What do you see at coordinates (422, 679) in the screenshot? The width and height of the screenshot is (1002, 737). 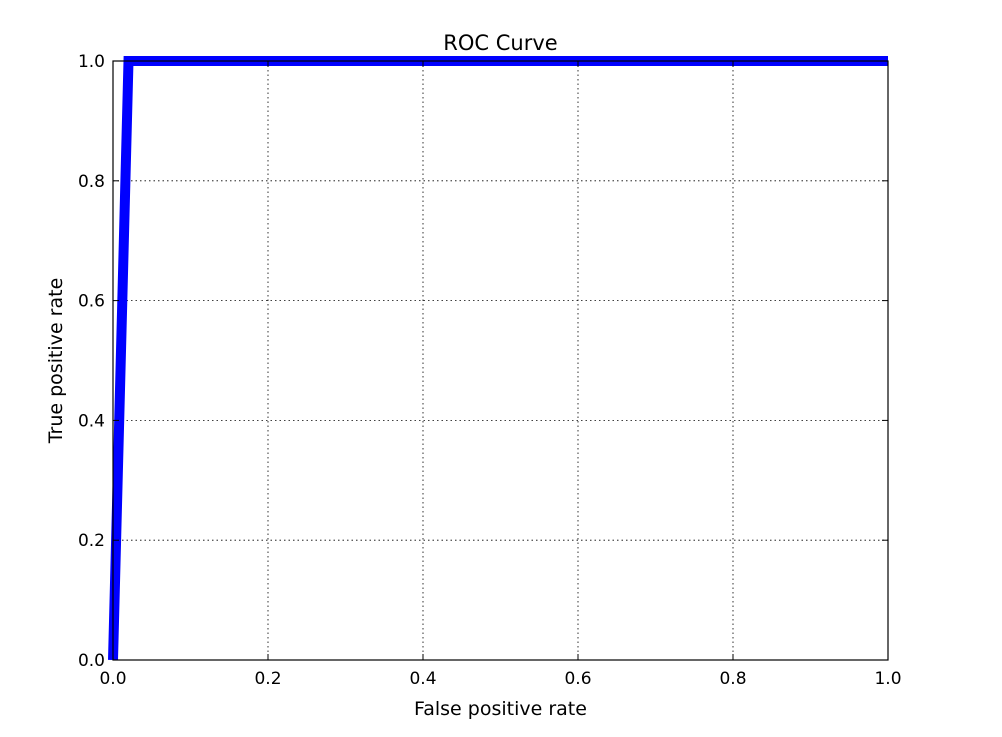 I see `x-tick-label: 0.4` at bounding box center [422, 679].